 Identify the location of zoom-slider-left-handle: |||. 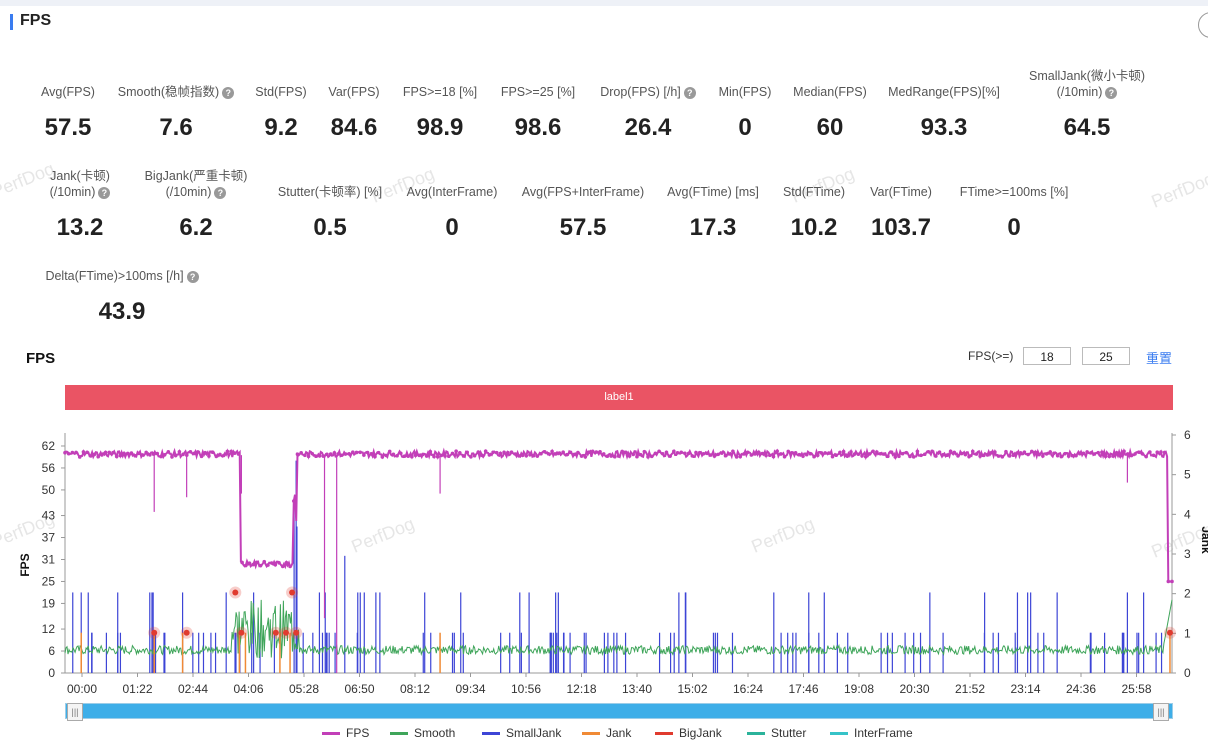
(75, 712).